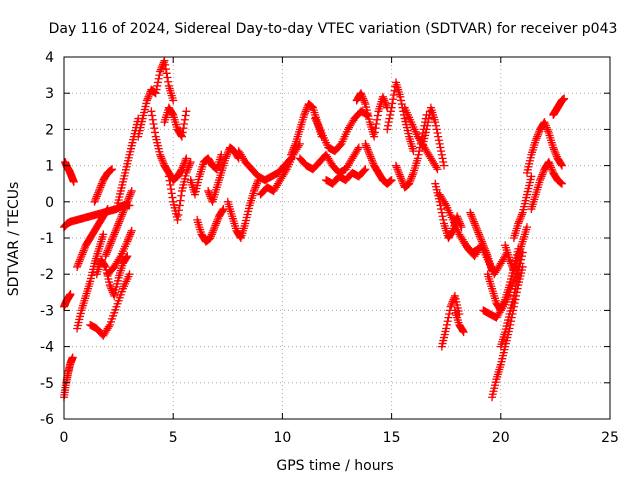  Describe the element at coordinates (392, 438) in the screenshot. I see `x-tick-label: 15` at that location.